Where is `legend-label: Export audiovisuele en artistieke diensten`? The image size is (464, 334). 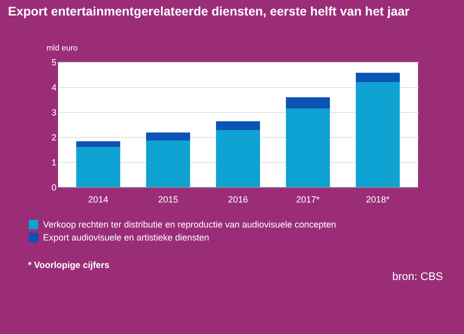
legend-label: Export audiovisuele en artistieke diensten is located at coordinates (126, 237).